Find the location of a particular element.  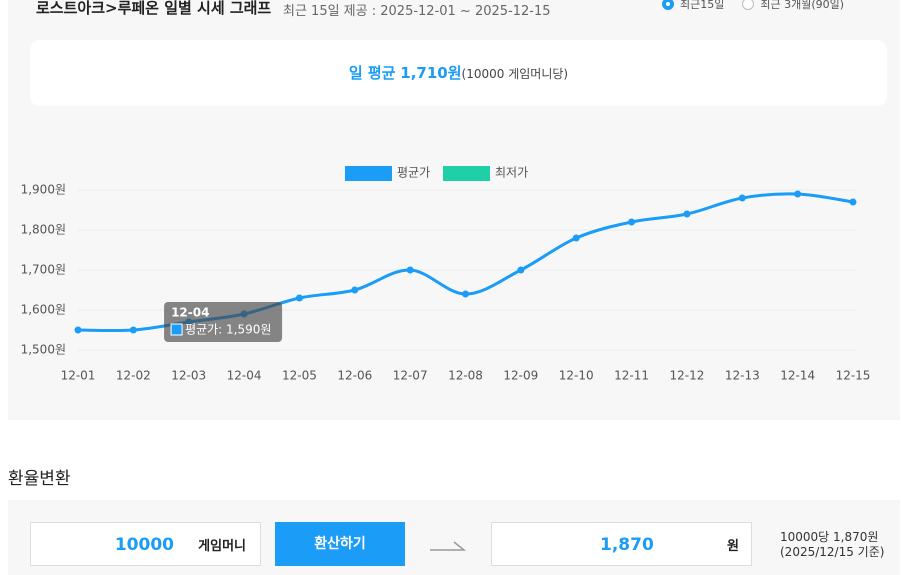

summary-prefix: 일 평균 is located at coordinates (372, 73).